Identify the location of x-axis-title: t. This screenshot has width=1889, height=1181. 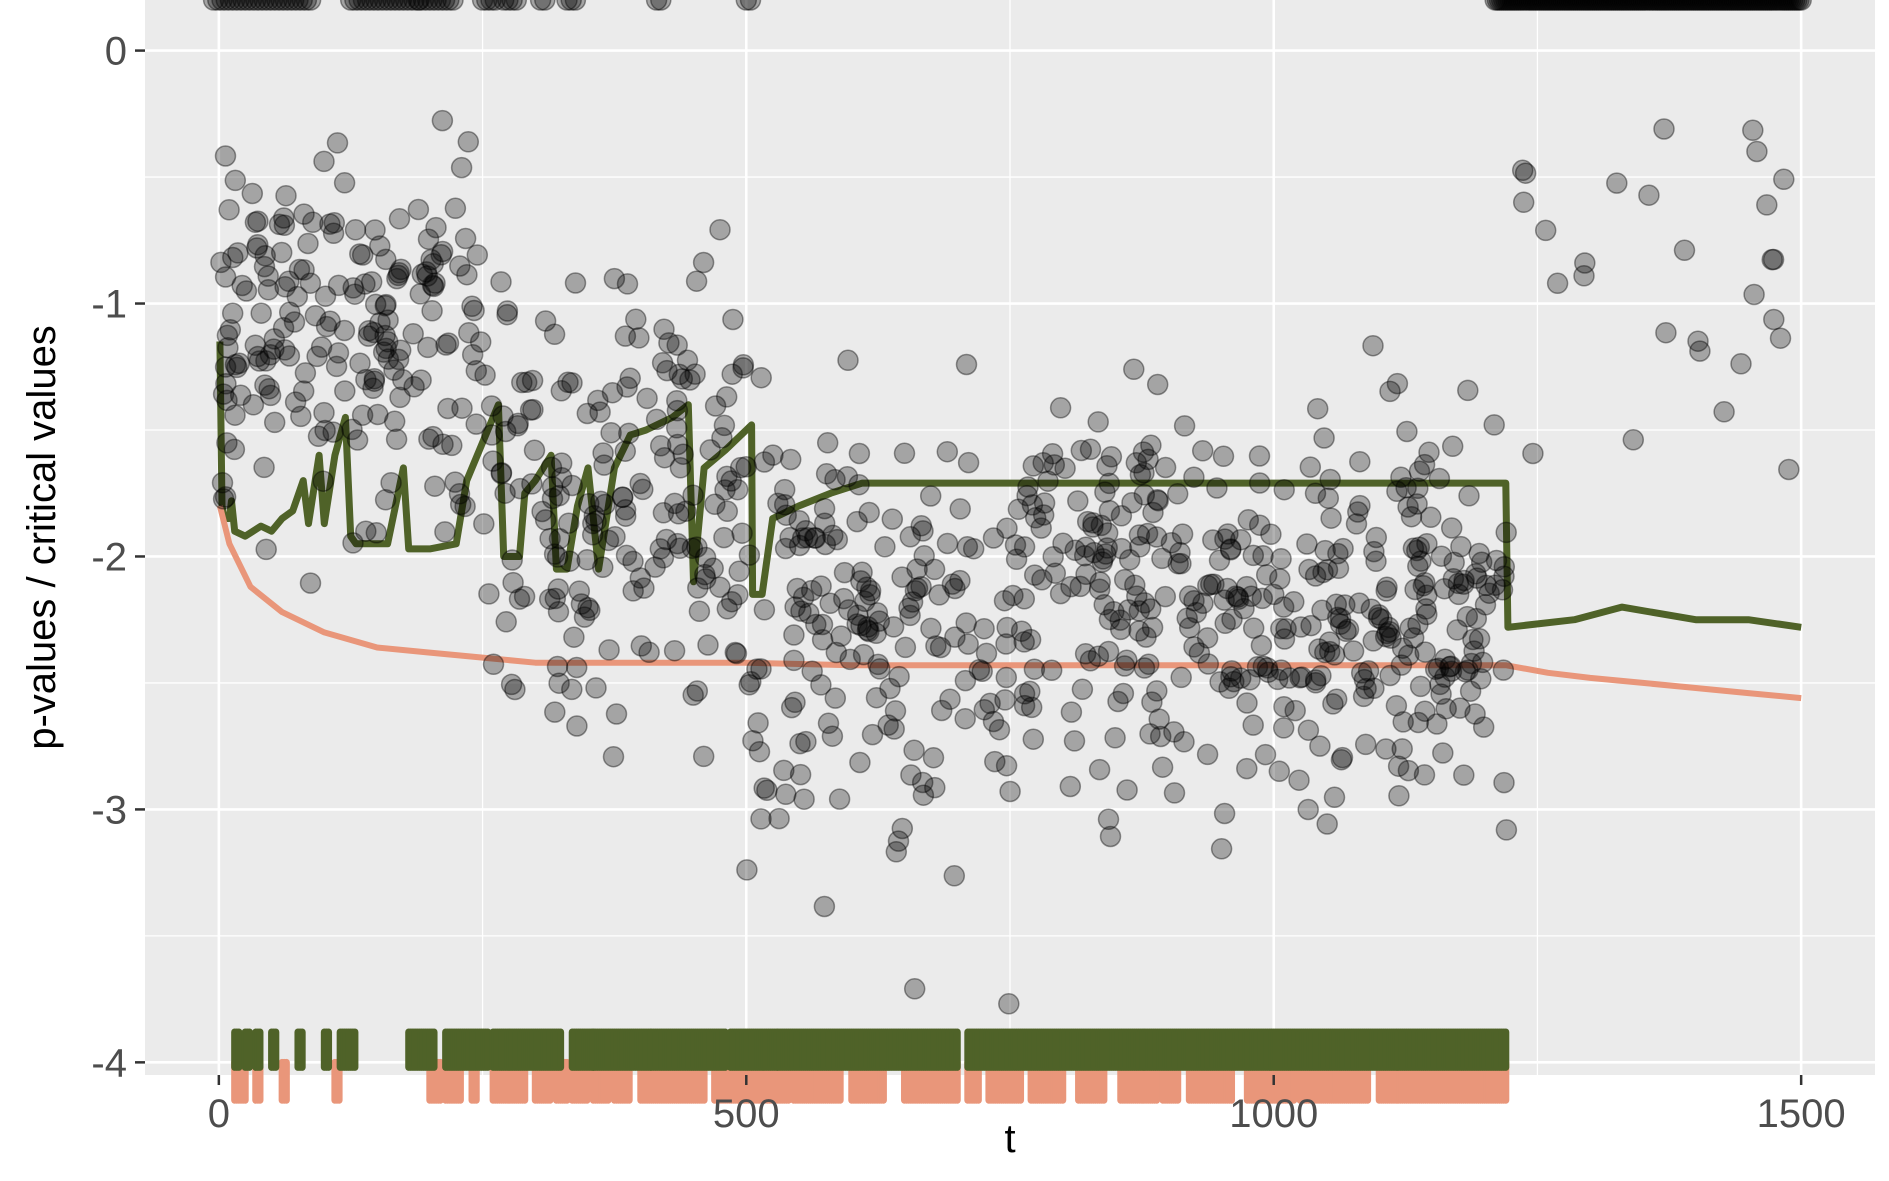
(1009, 1139).